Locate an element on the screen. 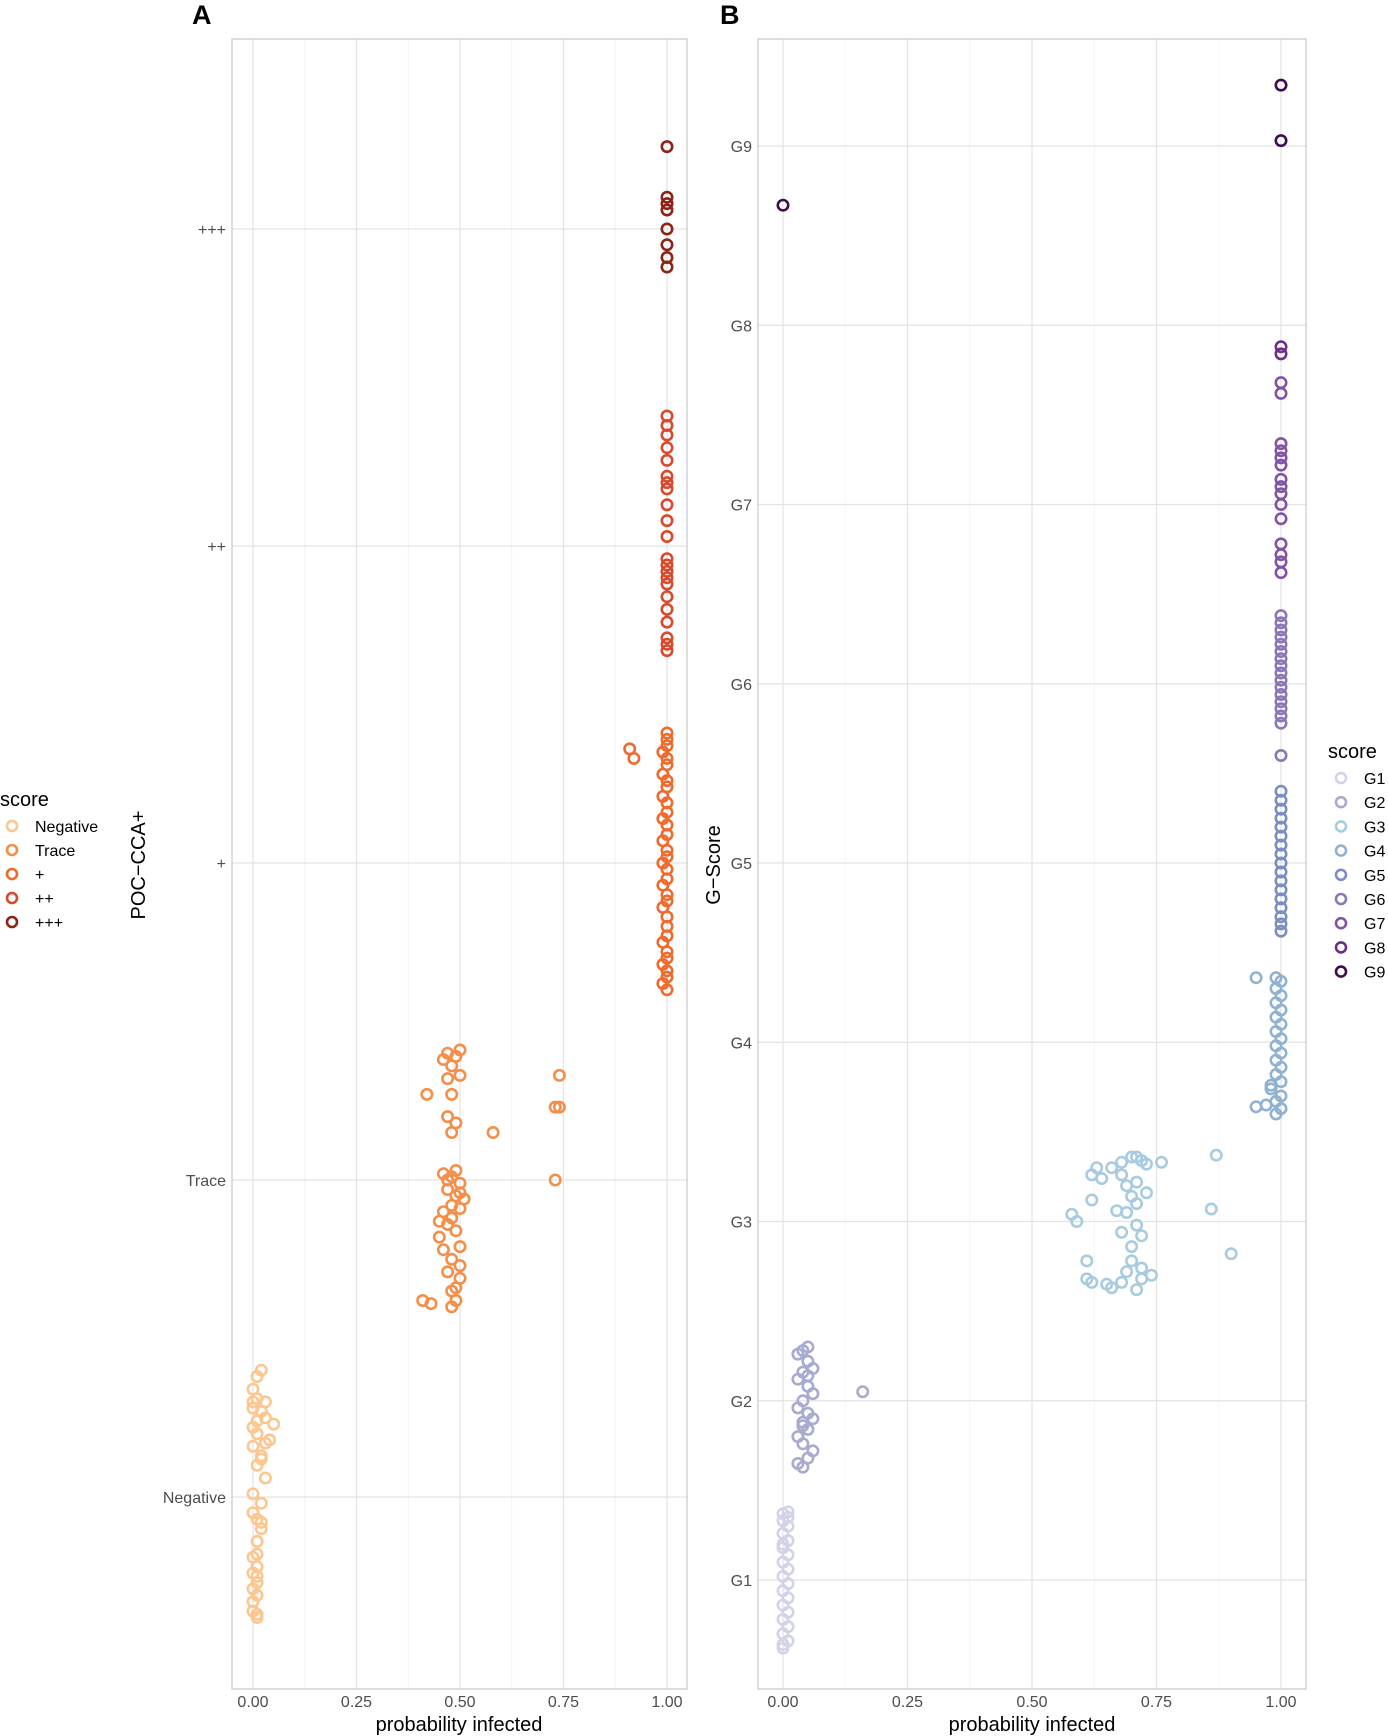  legend-entry-label: Trace is located at coordinates (55, 851).